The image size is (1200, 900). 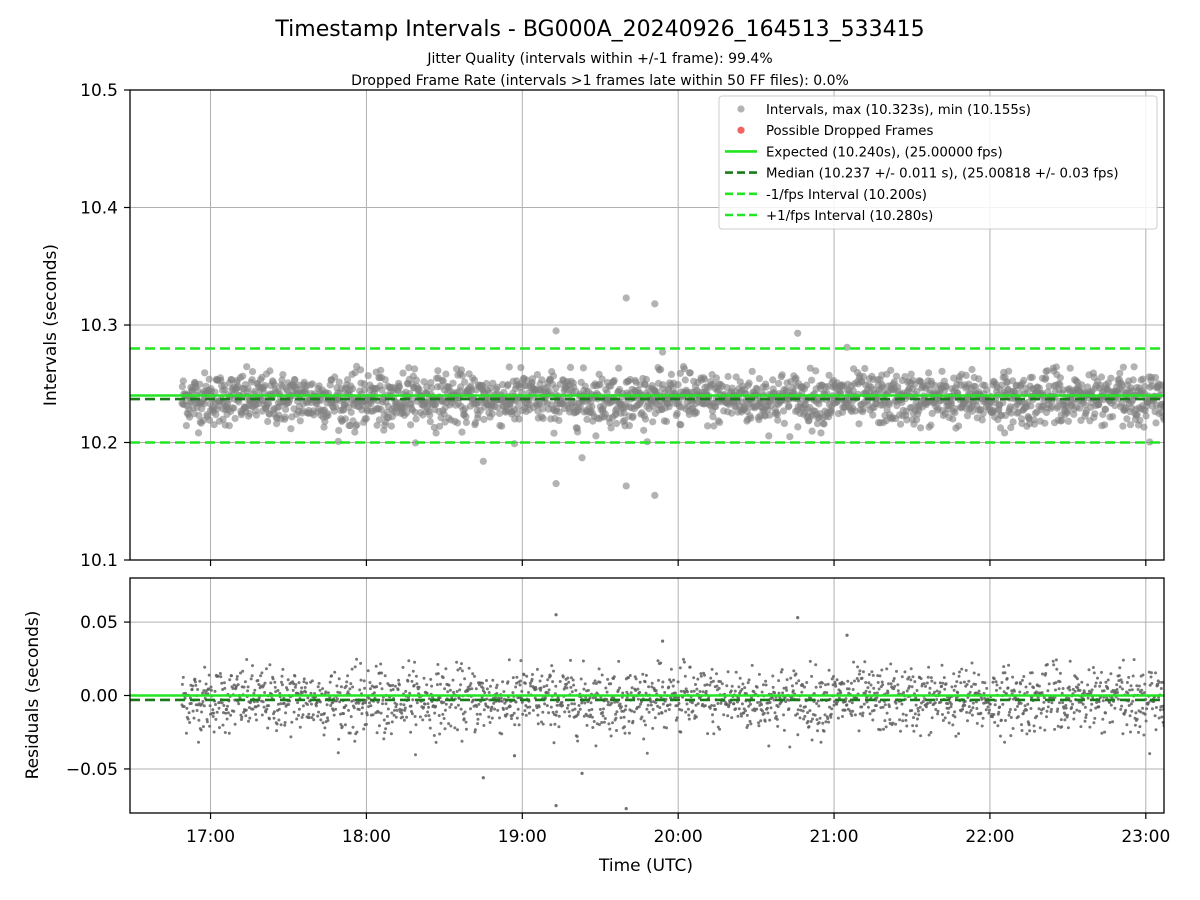 What do you see at coordinates (847, 635) in the screenshot?
I see `residual-outlier-point` at bounding box center [847, 635].